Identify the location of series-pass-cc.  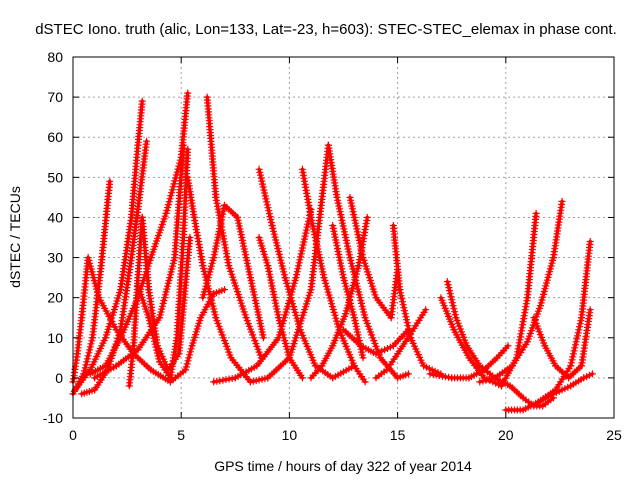
(565, 388).